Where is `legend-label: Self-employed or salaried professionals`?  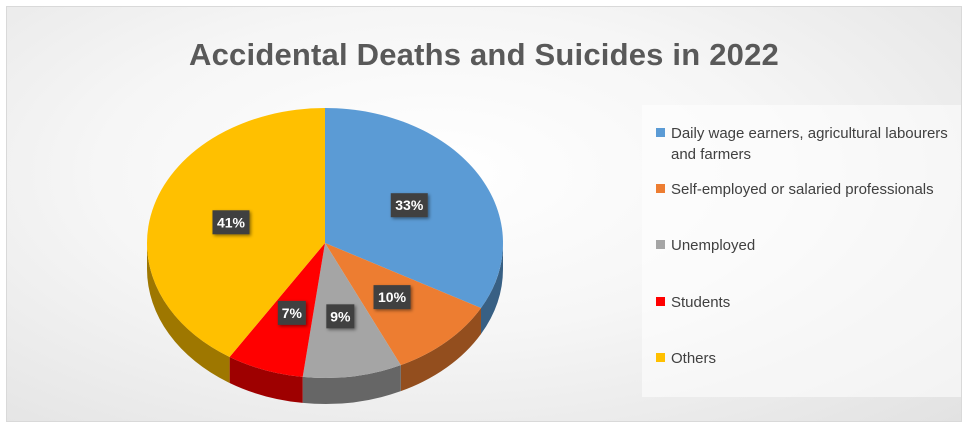 legend-label: Self-employed or salaried professionals is located at coordinates (802, 189).